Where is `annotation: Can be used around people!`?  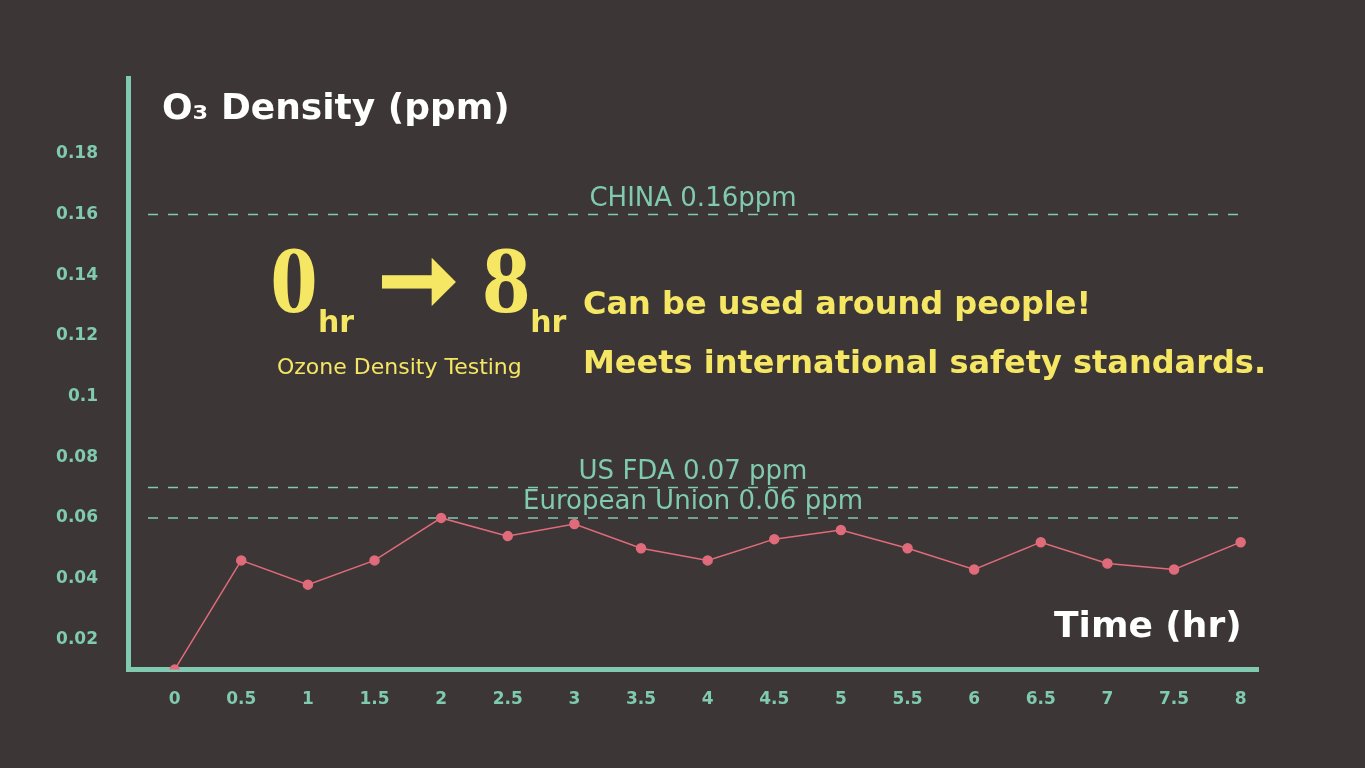 annotation: Can be used around people! is located at coordinates (837, 303).